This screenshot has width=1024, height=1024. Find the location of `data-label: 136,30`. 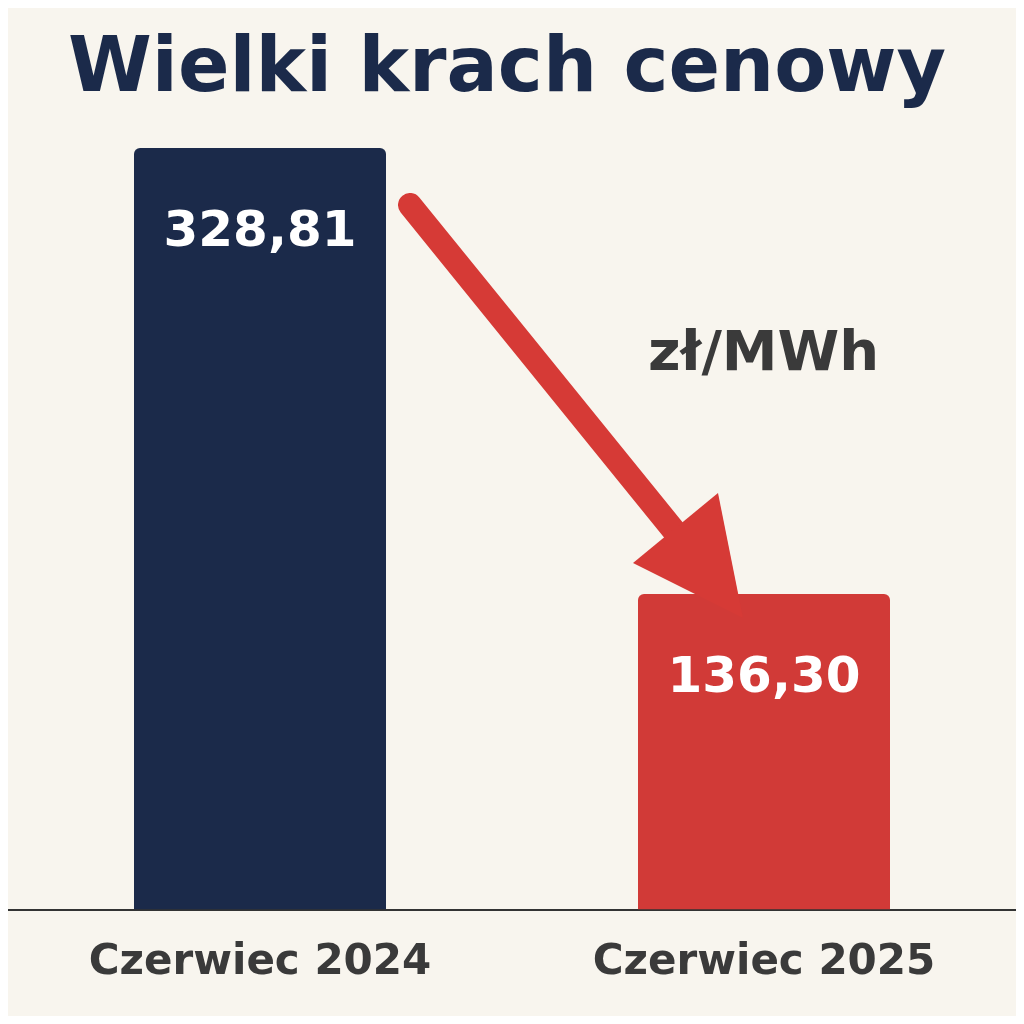

data-label: 136,30 is located at coordinates (764, 674).